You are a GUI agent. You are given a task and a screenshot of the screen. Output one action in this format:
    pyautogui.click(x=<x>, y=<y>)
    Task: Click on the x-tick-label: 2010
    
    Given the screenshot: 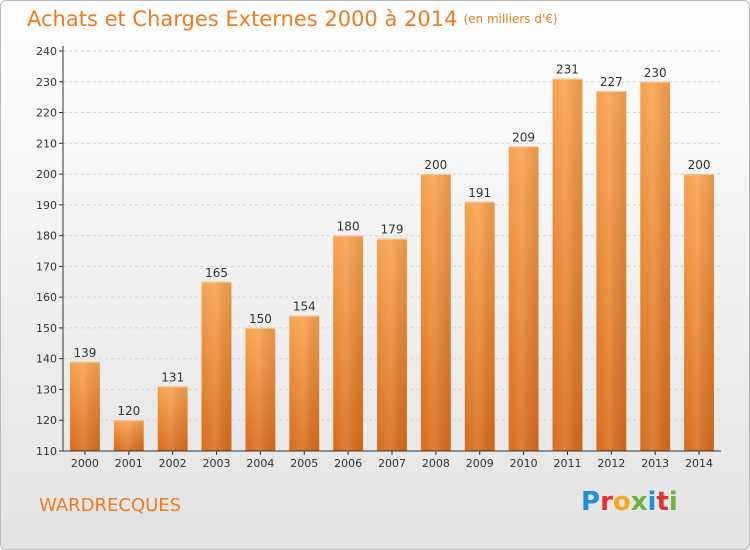 What is the action you would take?
    pyautogui.click(x=524, y=463)
    